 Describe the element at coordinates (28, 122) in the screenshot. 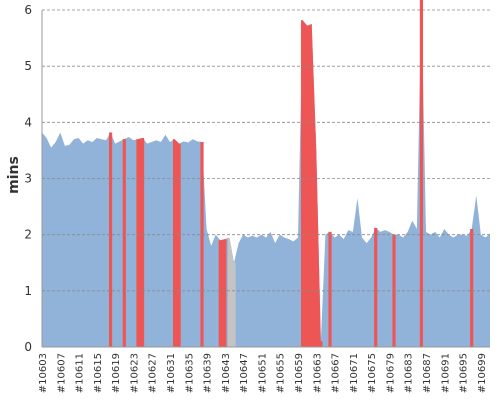

I see `y-tick-label: 4` at that location.